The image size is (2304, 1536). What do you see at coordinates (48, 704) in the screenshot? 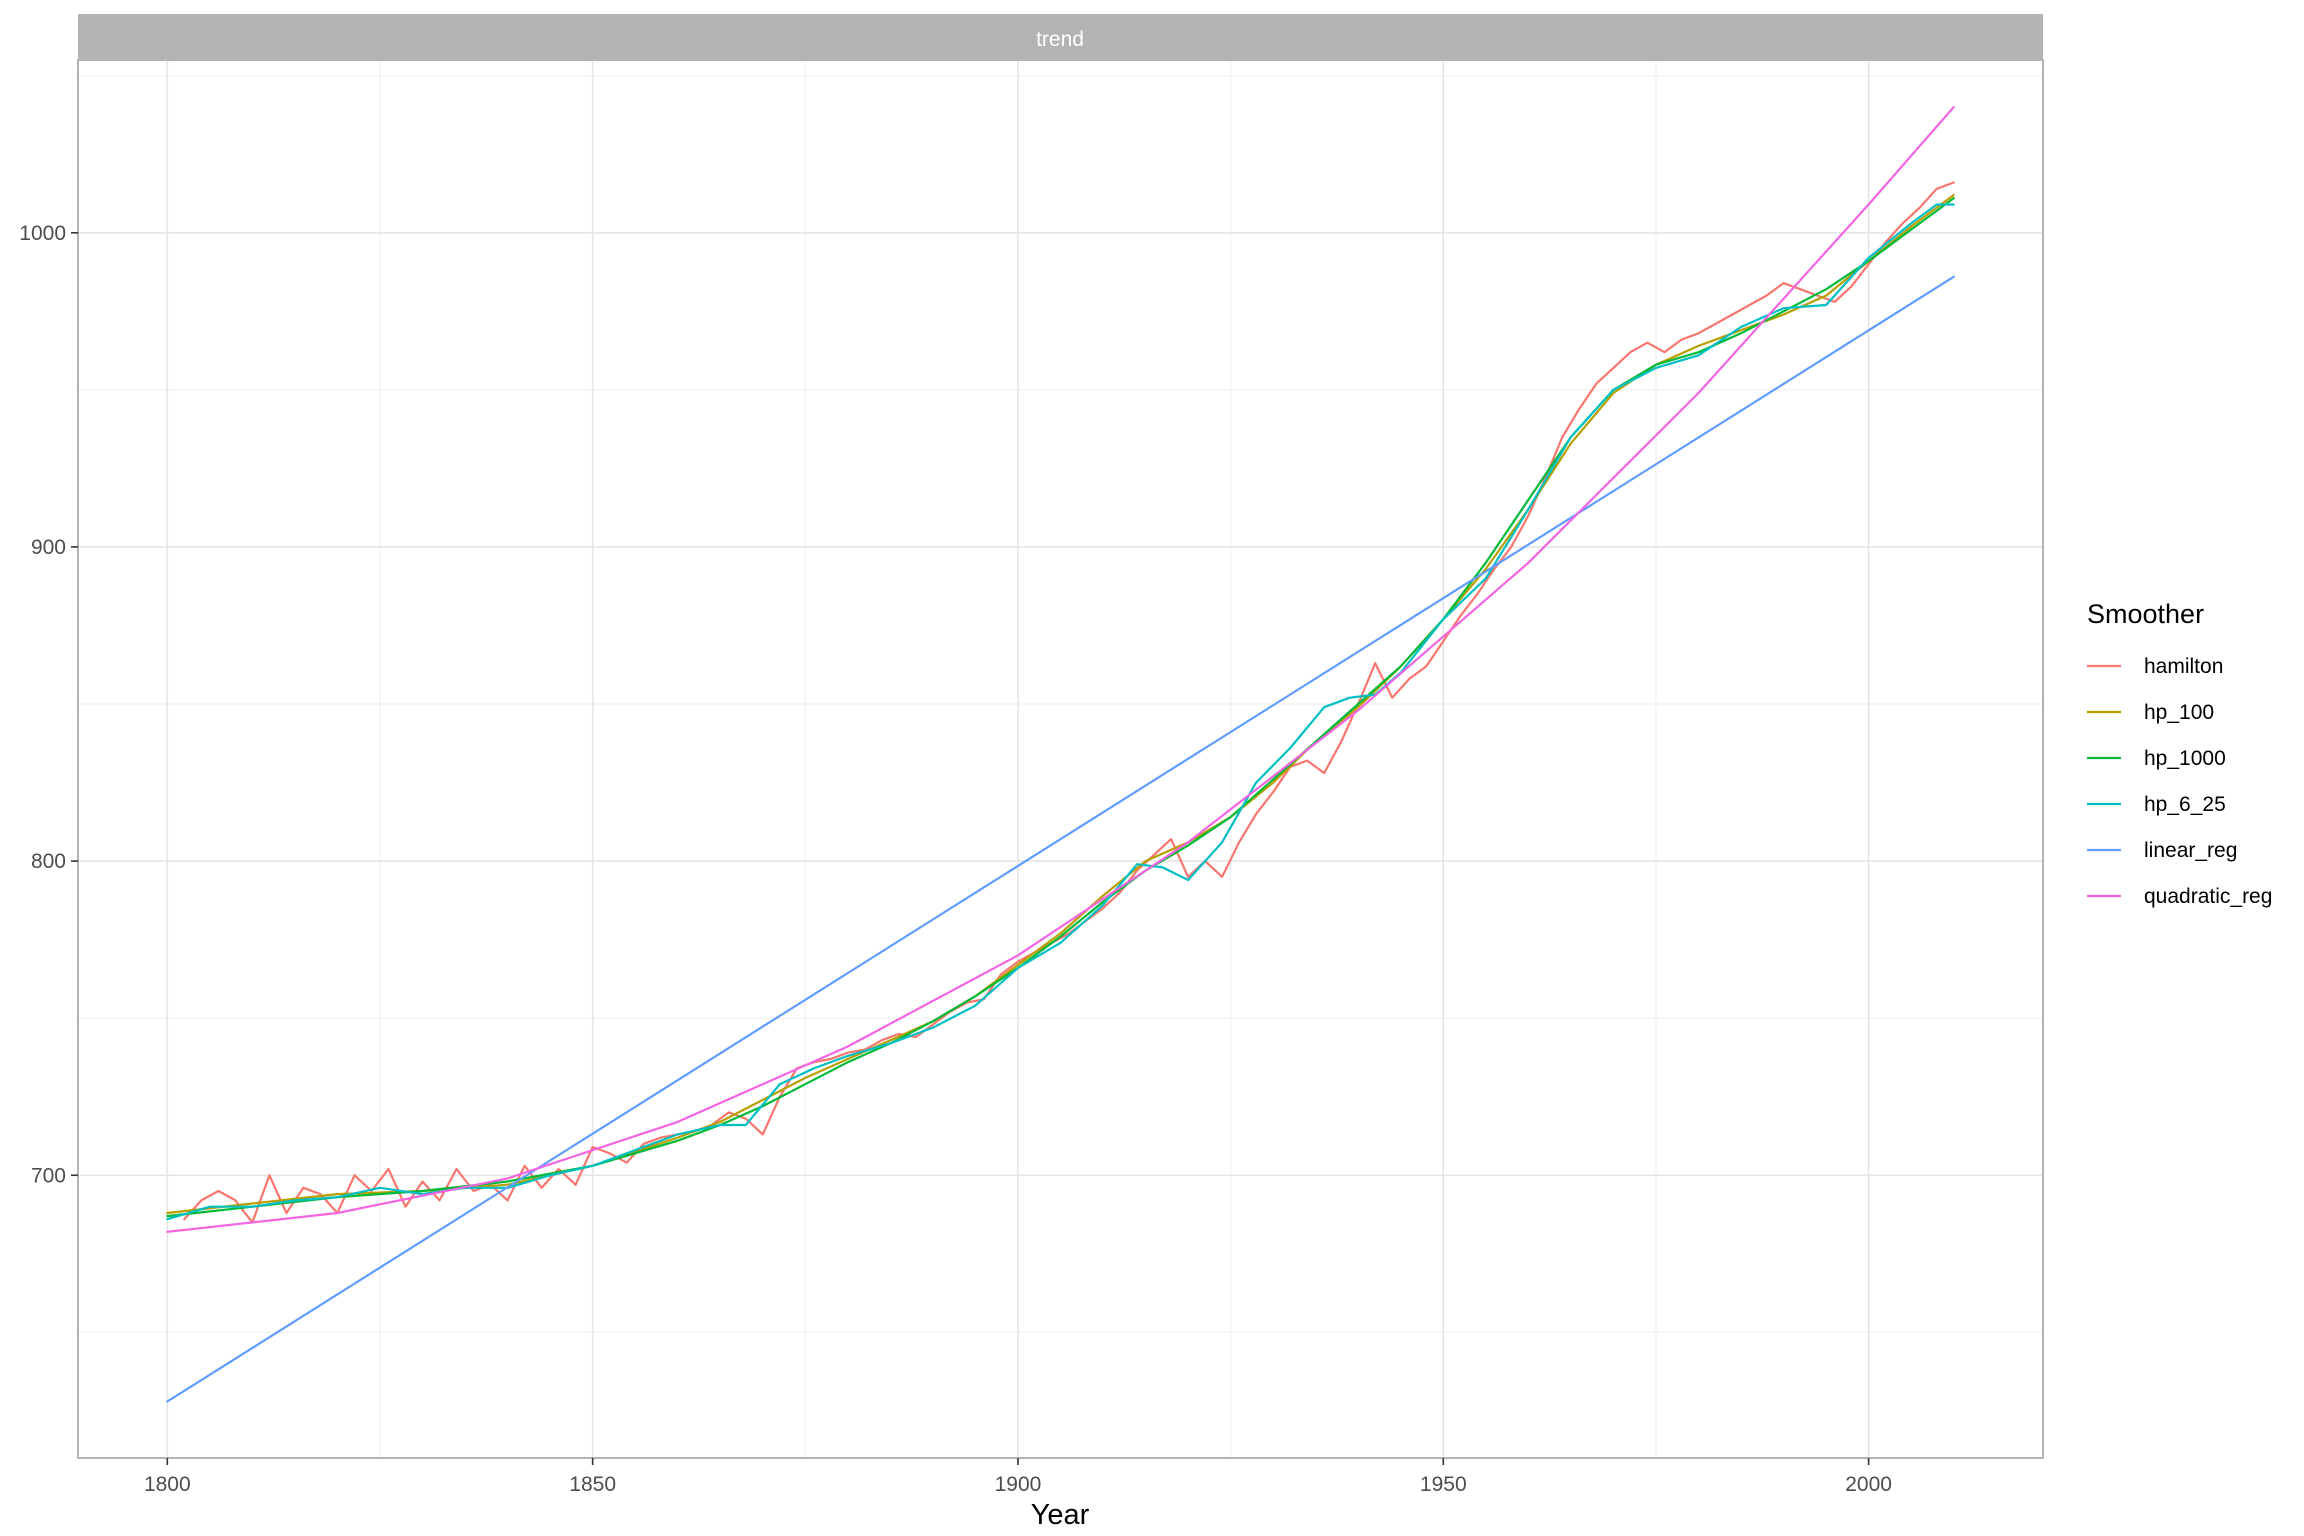
I see `y-axis: 700 800 900 1000` at bounding box center [48, 704].